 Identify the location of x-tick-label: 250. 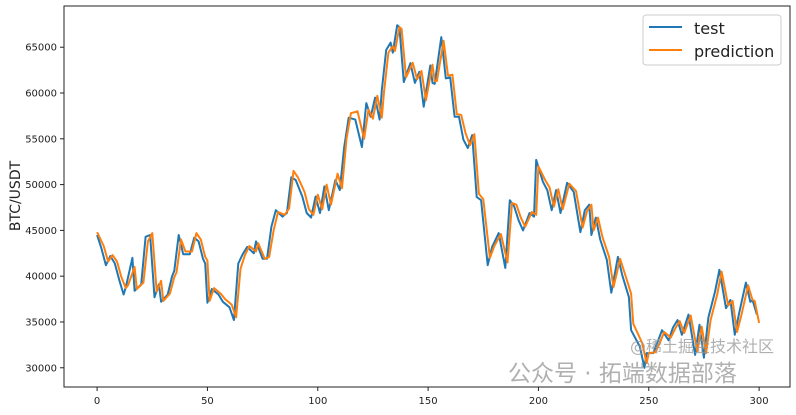
(648, 401).